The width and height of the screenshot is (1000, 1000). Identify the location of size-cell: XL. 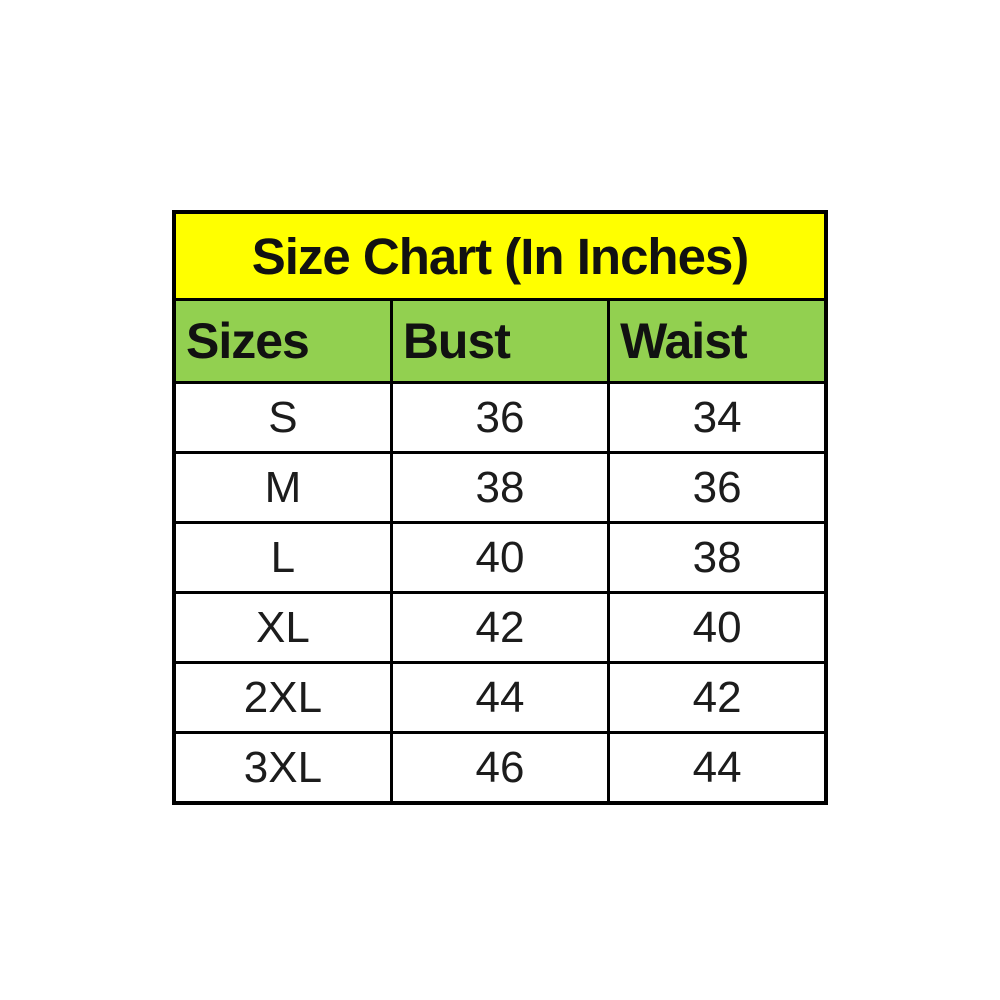
(282, 627).